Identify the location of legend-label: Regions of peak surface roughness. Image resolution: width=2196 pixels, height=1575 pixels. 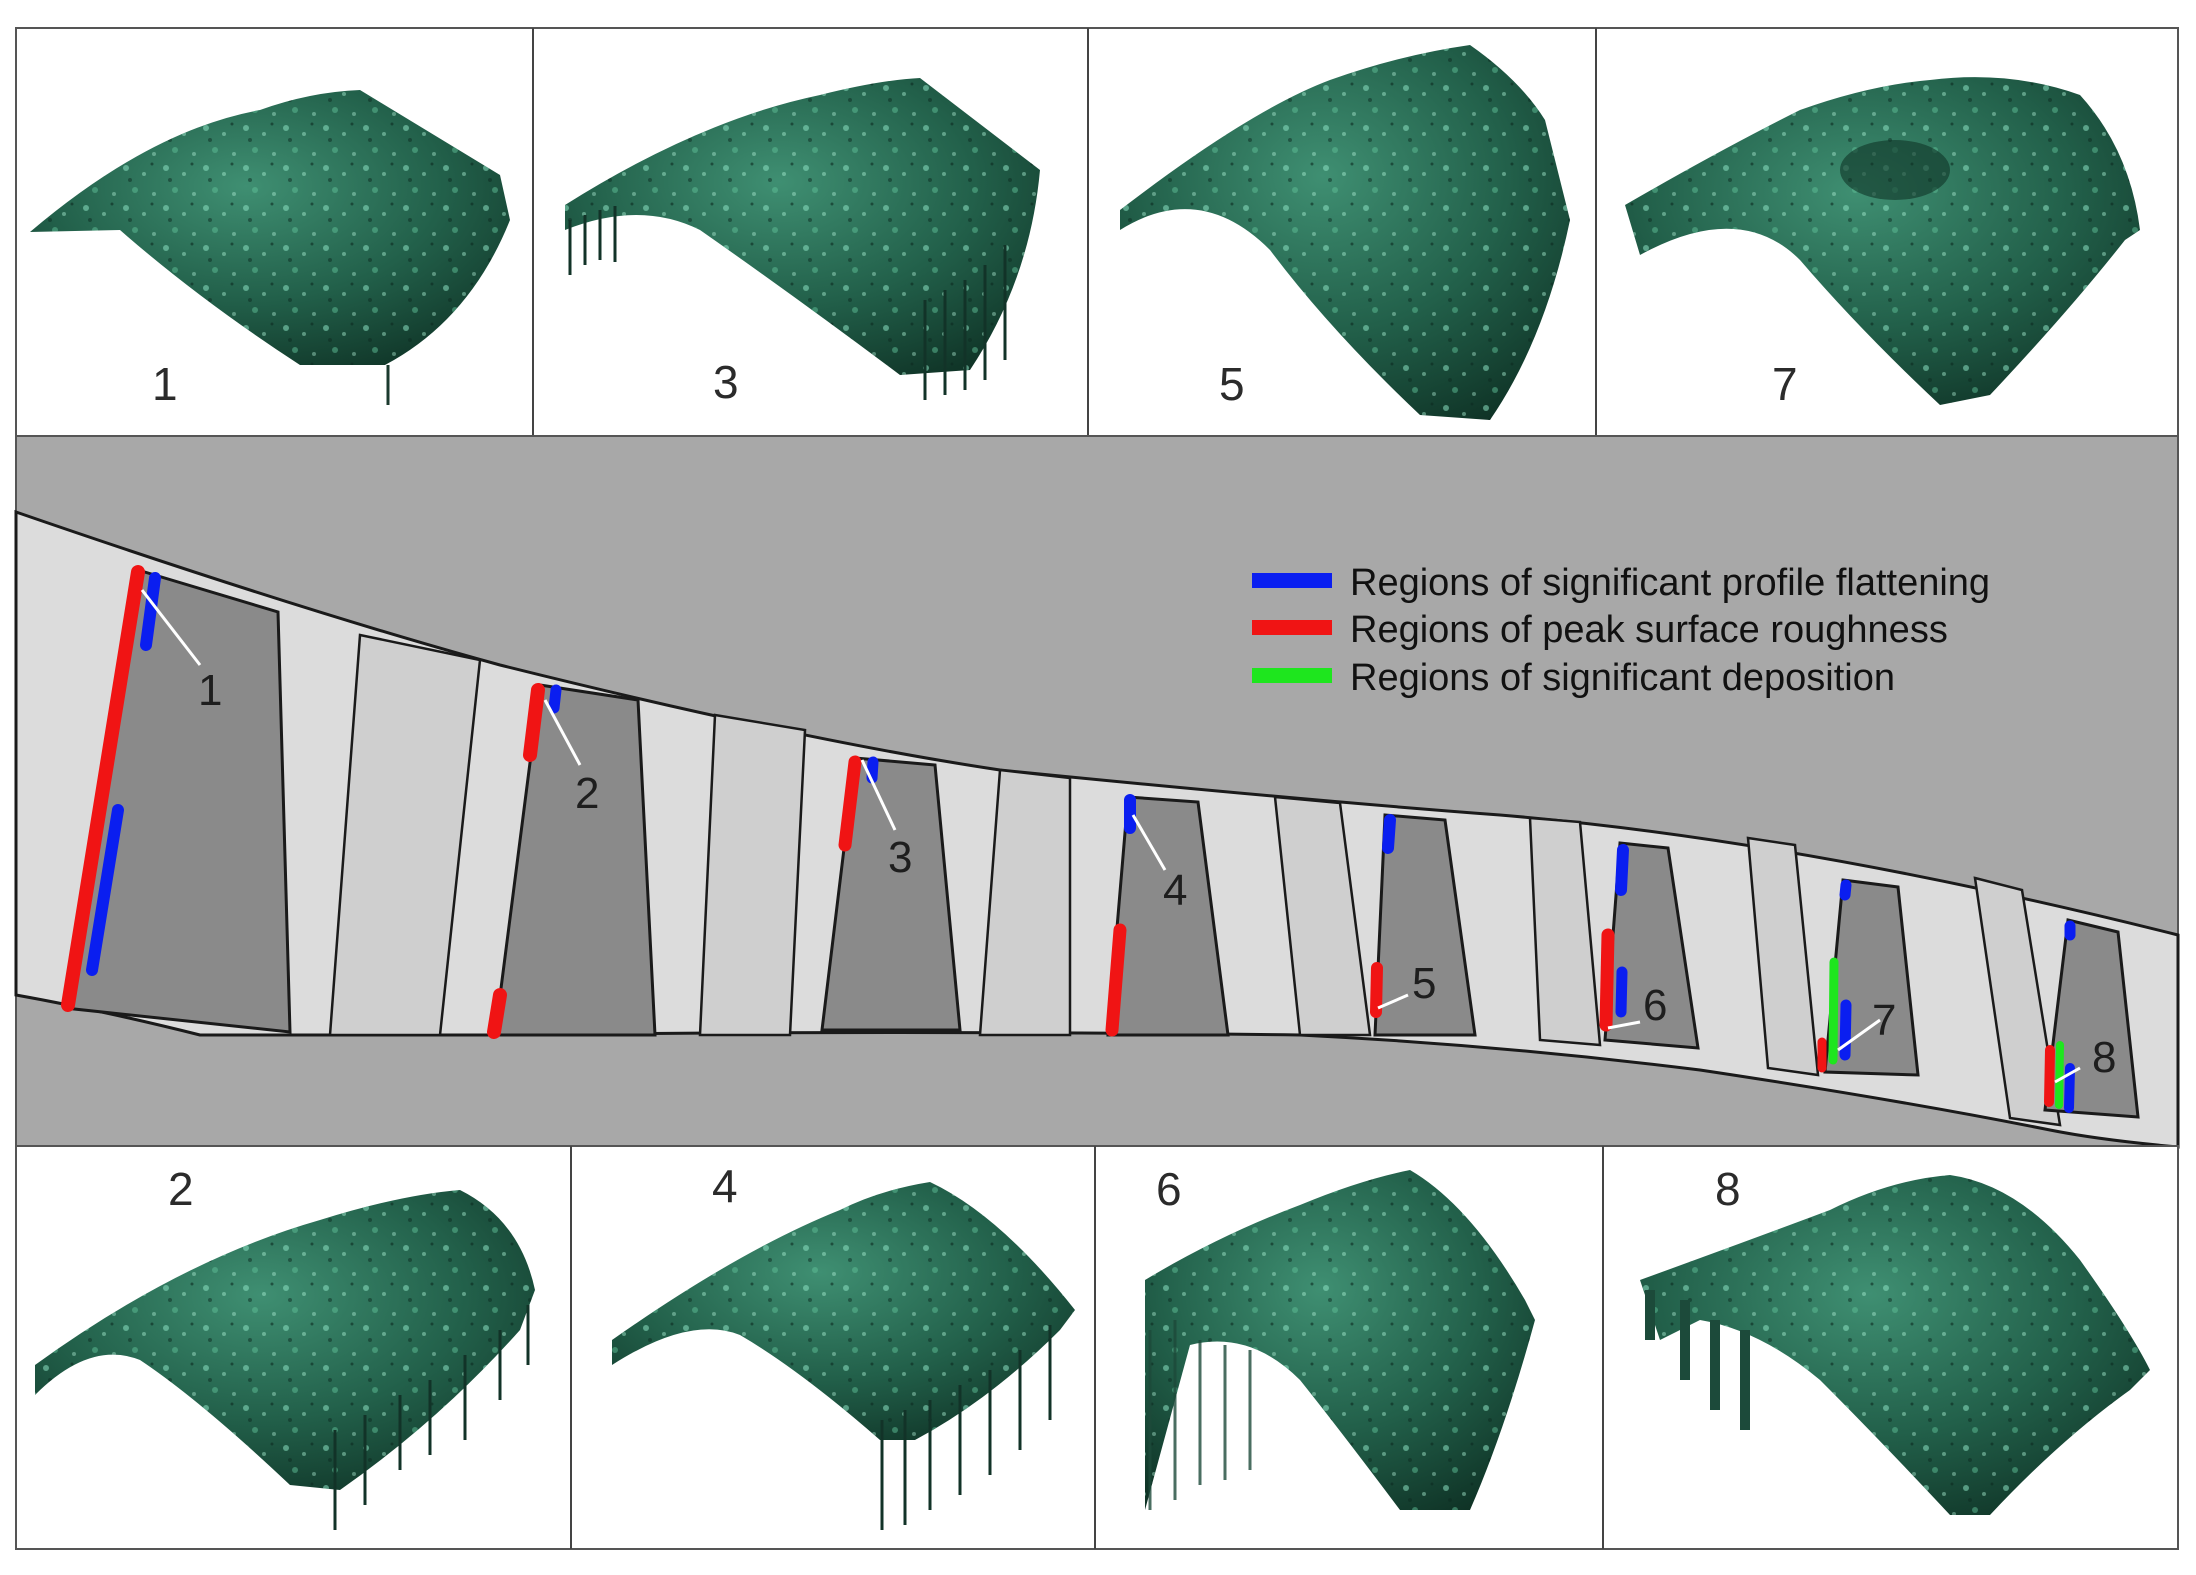
(1649, 630).